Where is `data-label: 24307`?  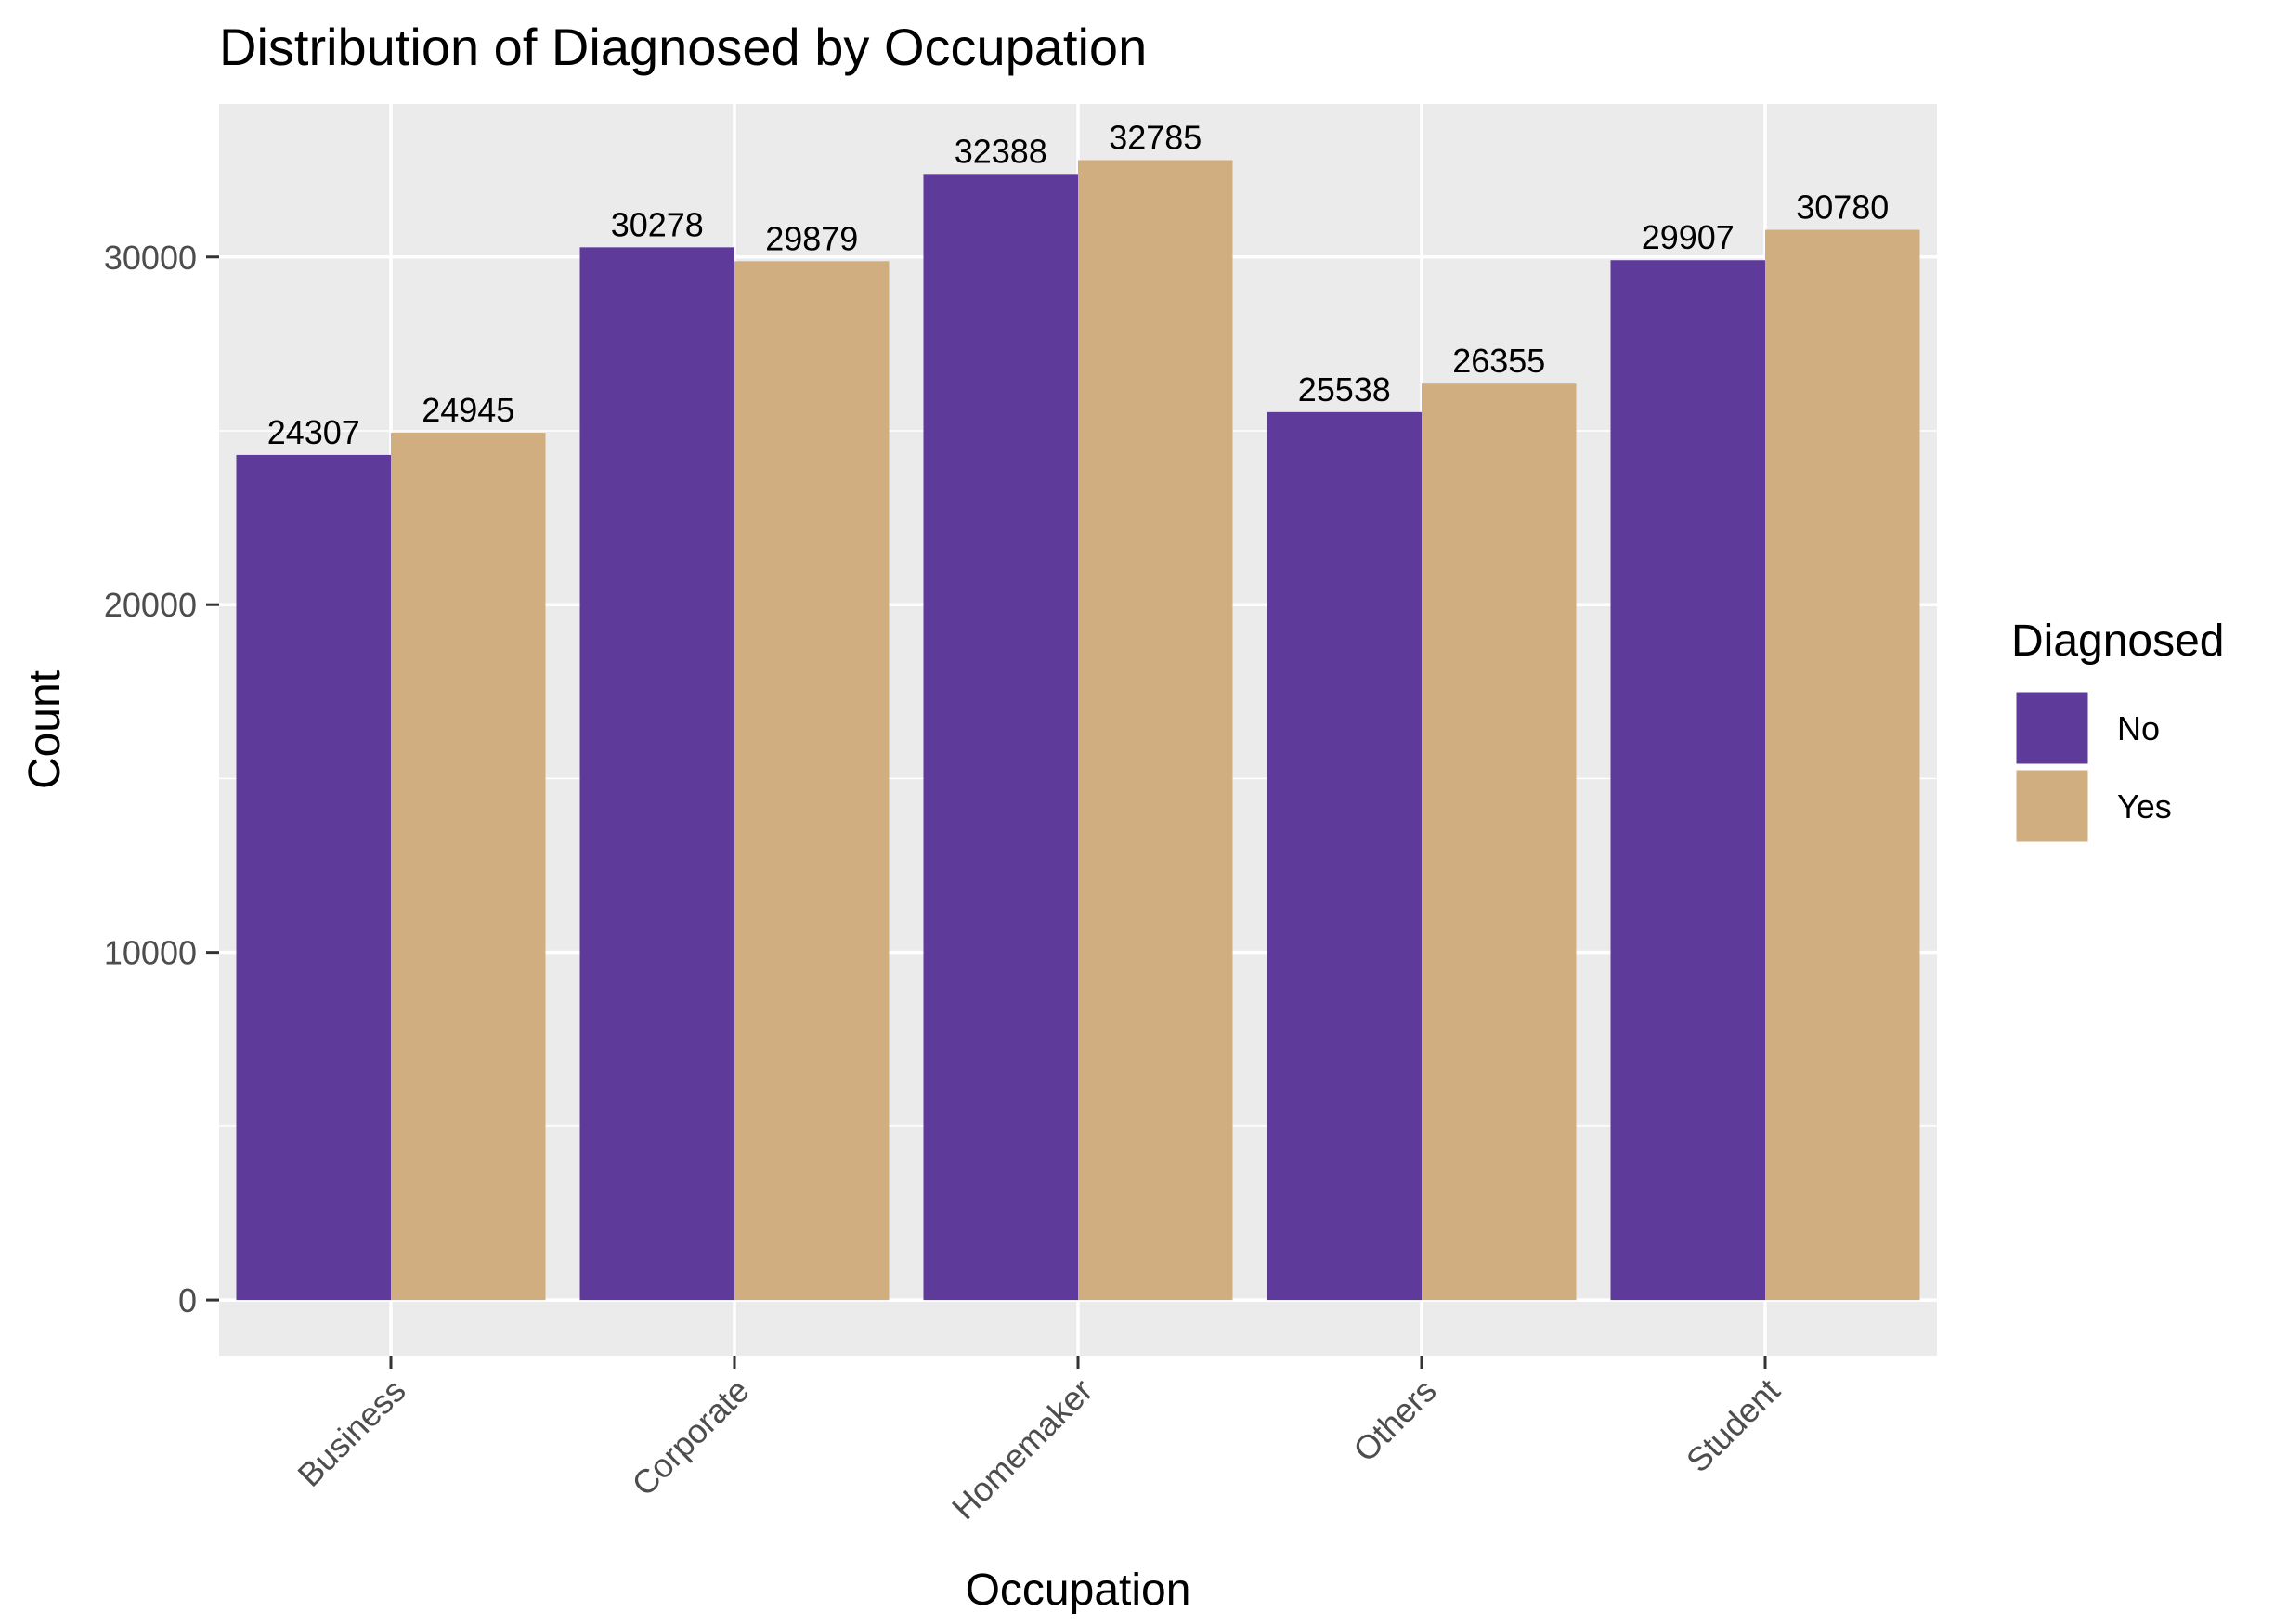
data-label: 24307 is located at coordinates (313, 432).